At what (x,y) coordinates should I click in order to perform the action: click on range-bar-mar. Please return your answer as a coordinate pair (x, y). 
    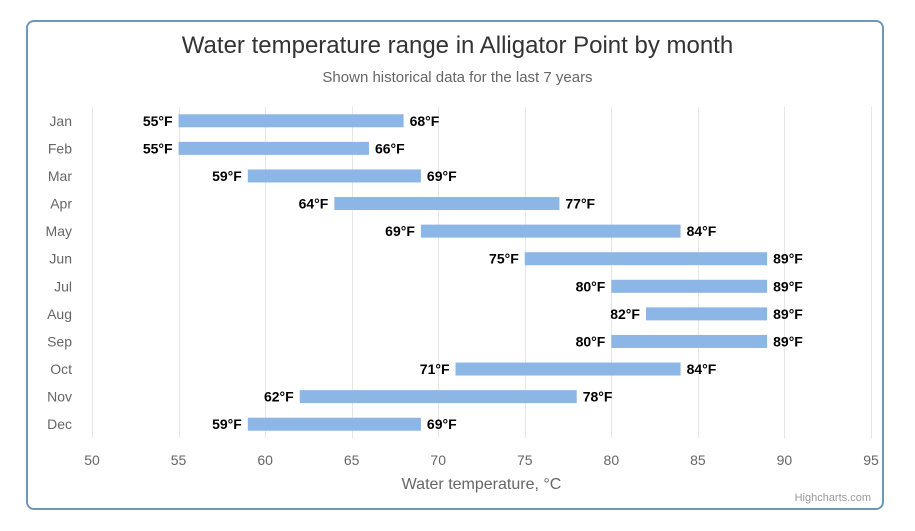
    Looking at the image, I should click on (334, 176).